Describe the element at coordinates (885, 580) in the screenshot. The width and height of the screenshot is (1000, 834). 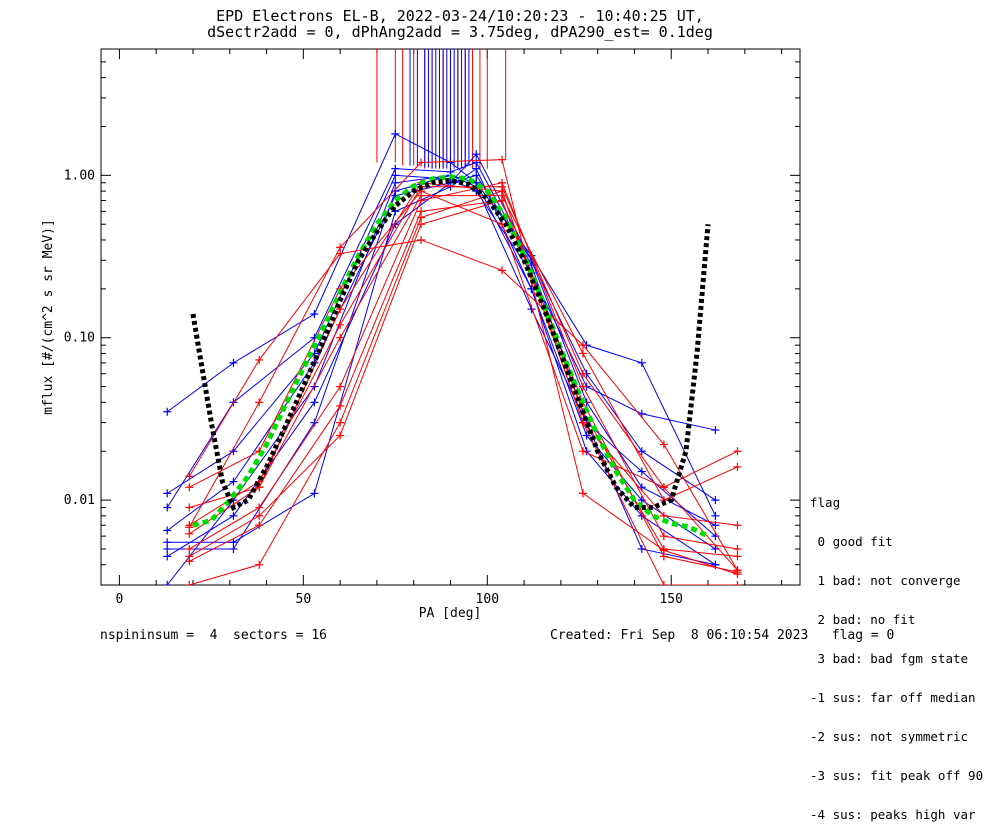
I see `flag-legend-item: 1 bad: not converge` at that location.